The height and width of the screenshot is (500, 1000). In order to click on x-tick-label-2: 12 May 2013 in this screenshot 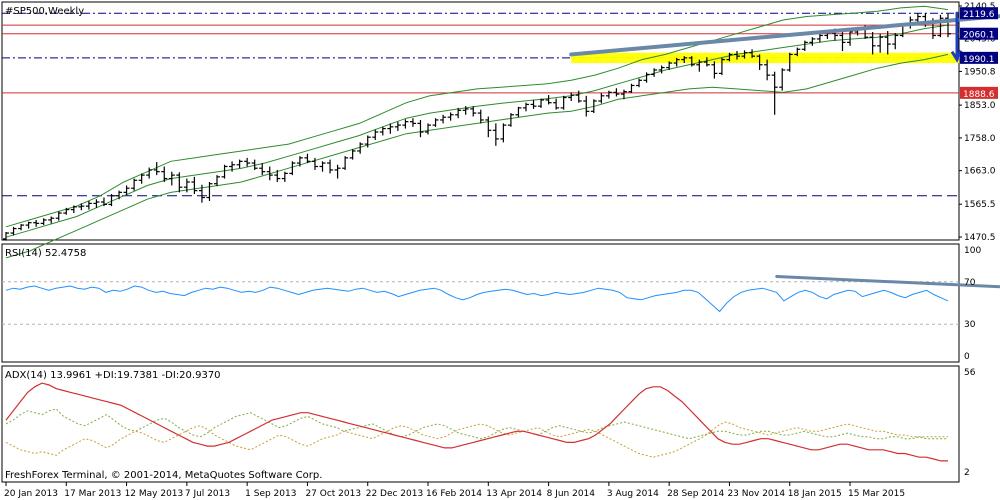, I will do `click(154, 494)`.